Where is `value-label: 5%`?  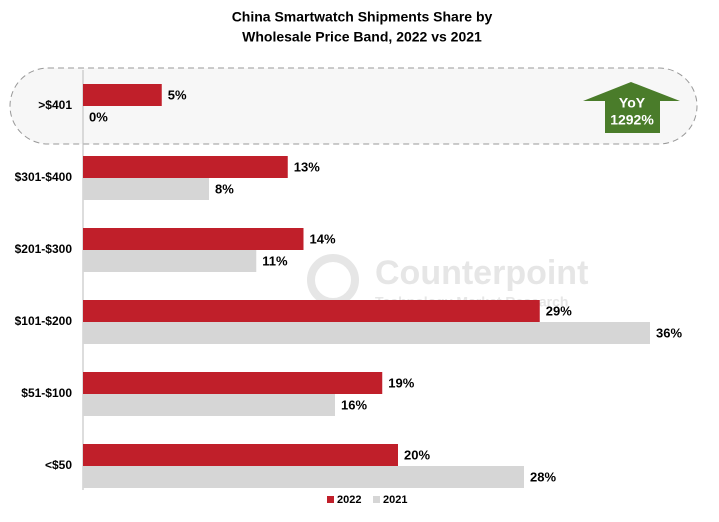
value-label: 5% is located at coordinates (177, 94).